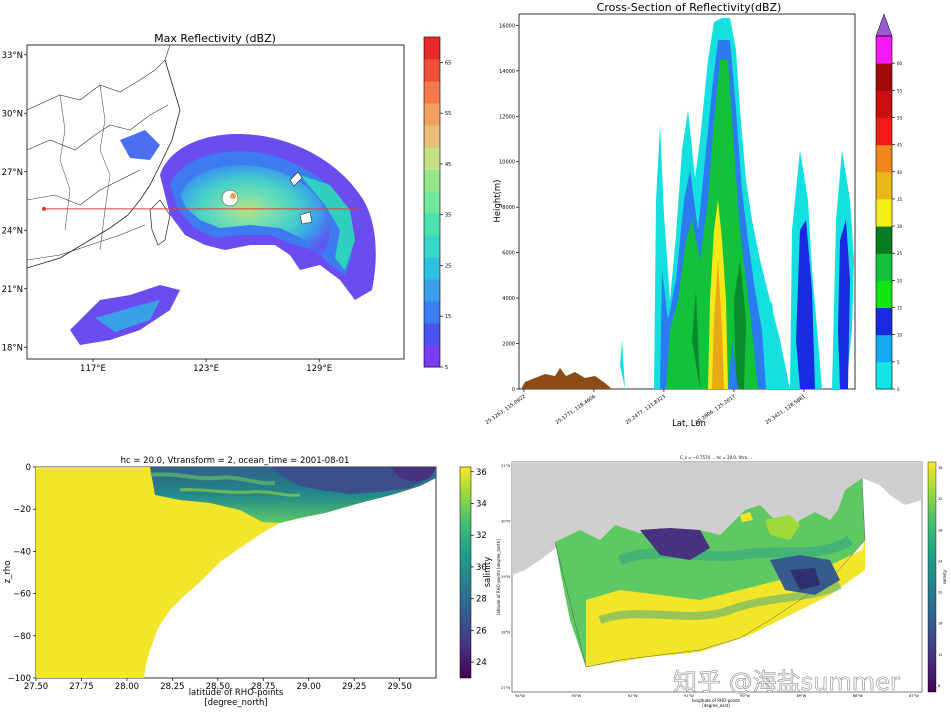  I want to click on x-axis-label-units: [degree_north], so click(235, 703).